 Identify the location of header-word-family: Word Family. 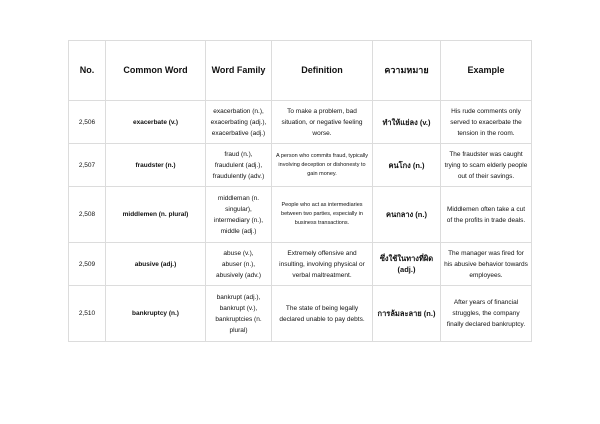
(238, 70).